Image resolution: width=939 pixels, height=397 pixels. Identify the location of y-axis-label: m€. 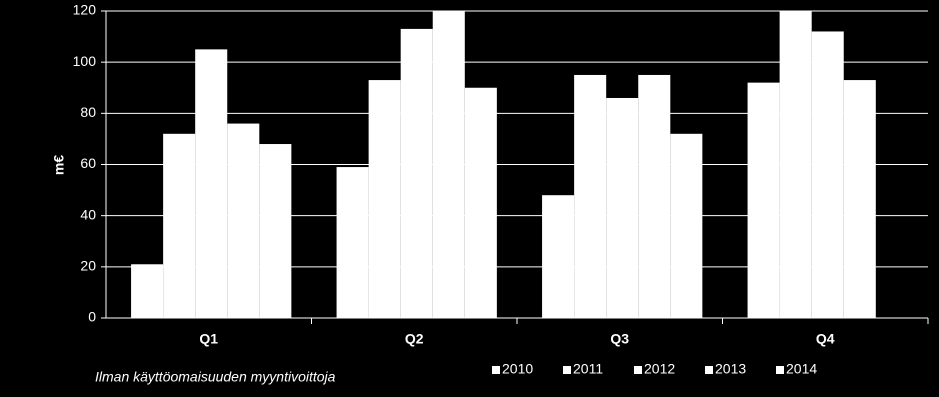
(59, 165).